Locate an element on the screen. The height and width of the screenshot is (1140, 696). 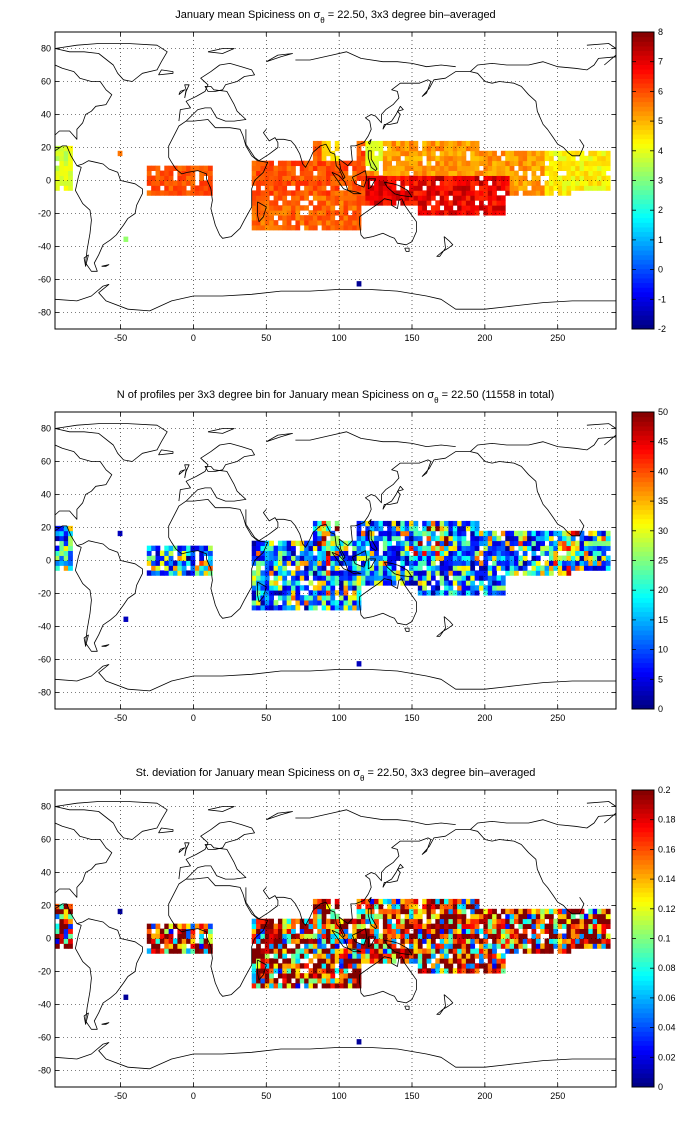
y-tick-label: -60 is located at coordinates (44, 1038).